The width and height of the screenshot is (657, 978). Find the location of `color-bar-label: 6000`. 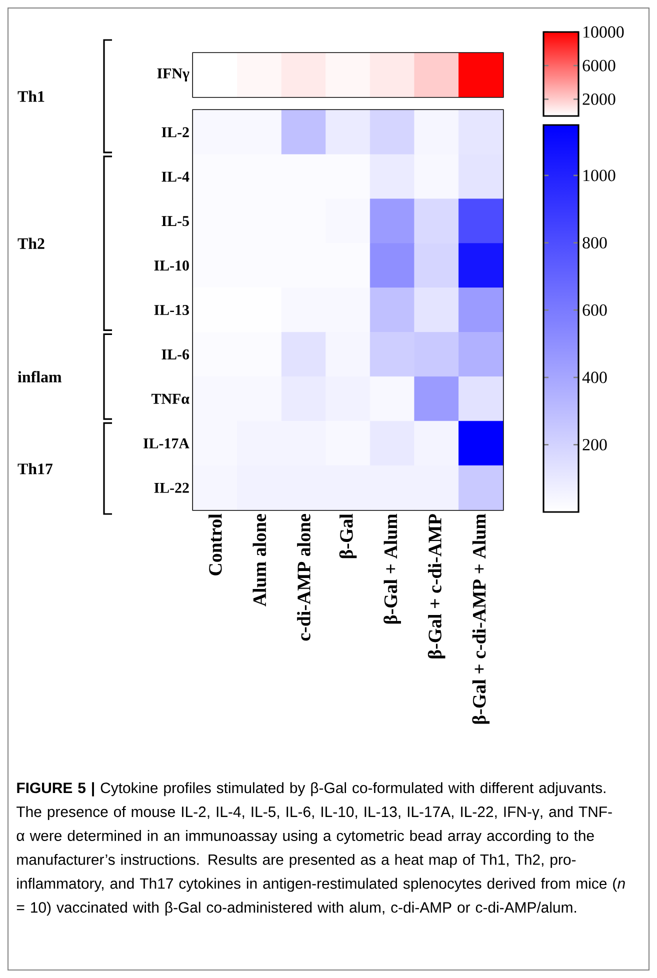

color-bar-label: 6000 is located at coordinates (599, 66).